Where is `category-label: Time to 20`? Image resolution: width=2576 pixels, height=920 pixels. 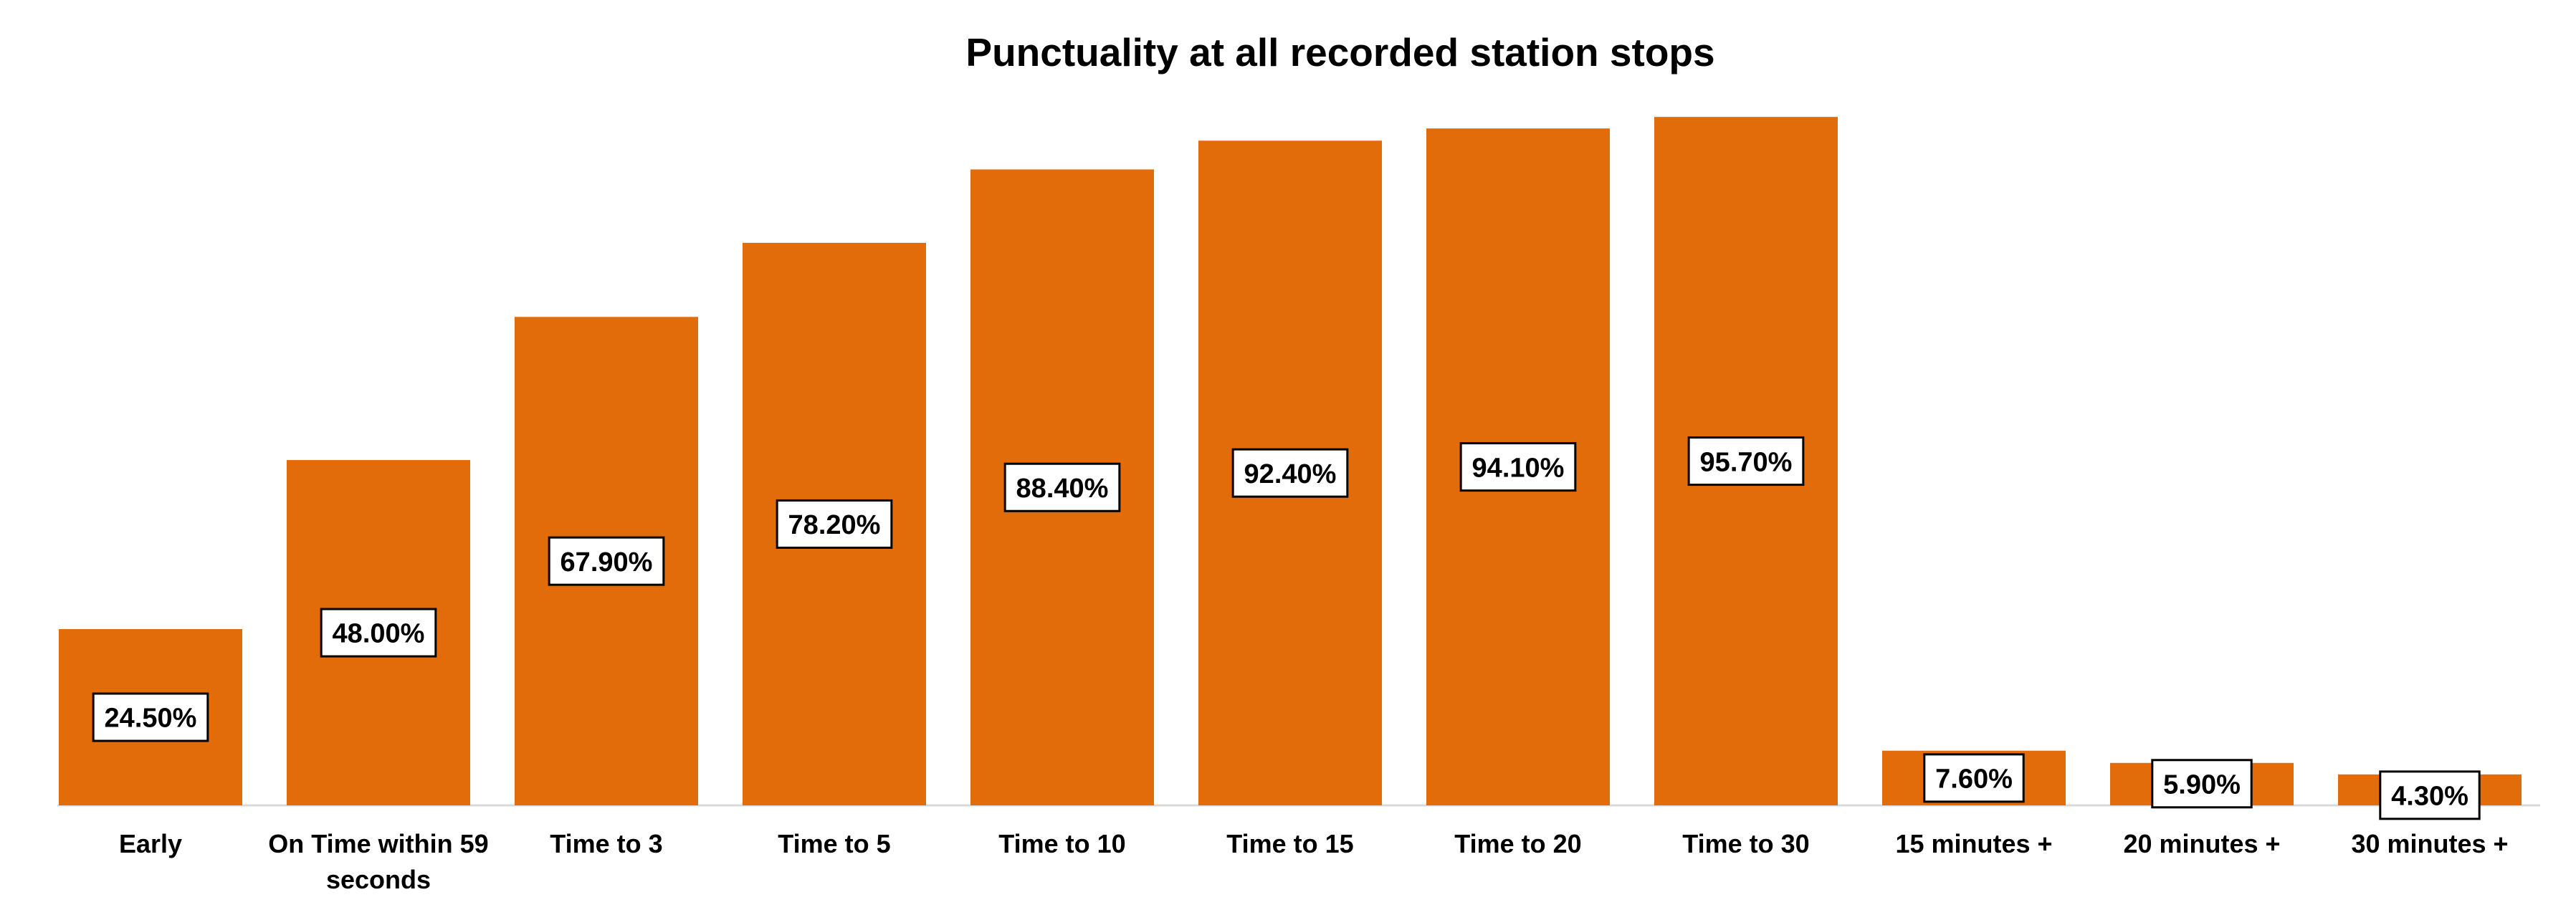
category-label: Time to 20 is located at coordinates (1517, 843).